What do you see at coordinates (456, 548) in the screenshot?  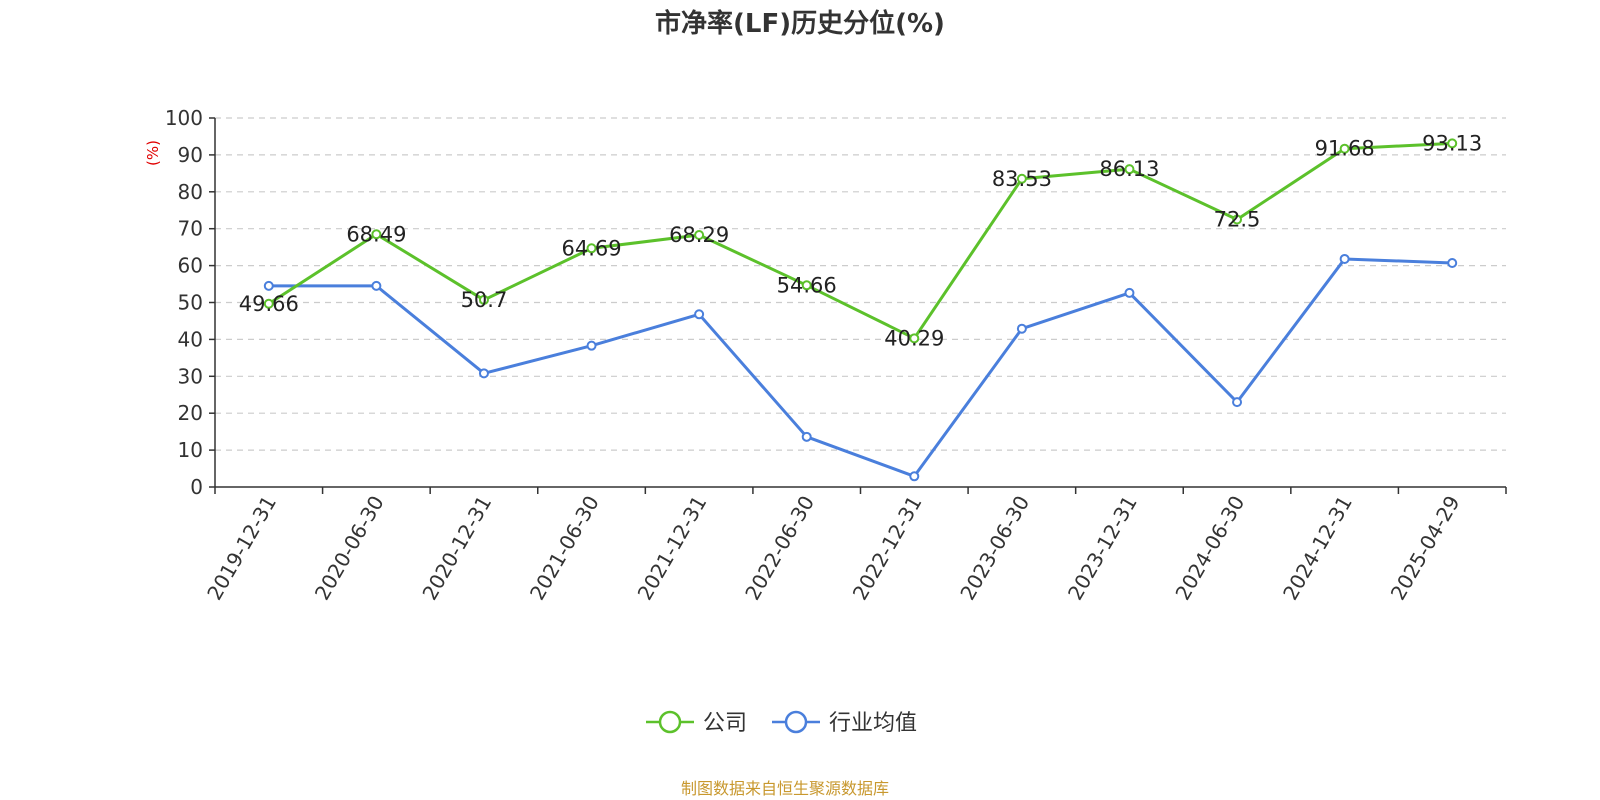 I see `x-tick-label-2020-12-31: 2020-12-31` at bounding box center [456, 548].